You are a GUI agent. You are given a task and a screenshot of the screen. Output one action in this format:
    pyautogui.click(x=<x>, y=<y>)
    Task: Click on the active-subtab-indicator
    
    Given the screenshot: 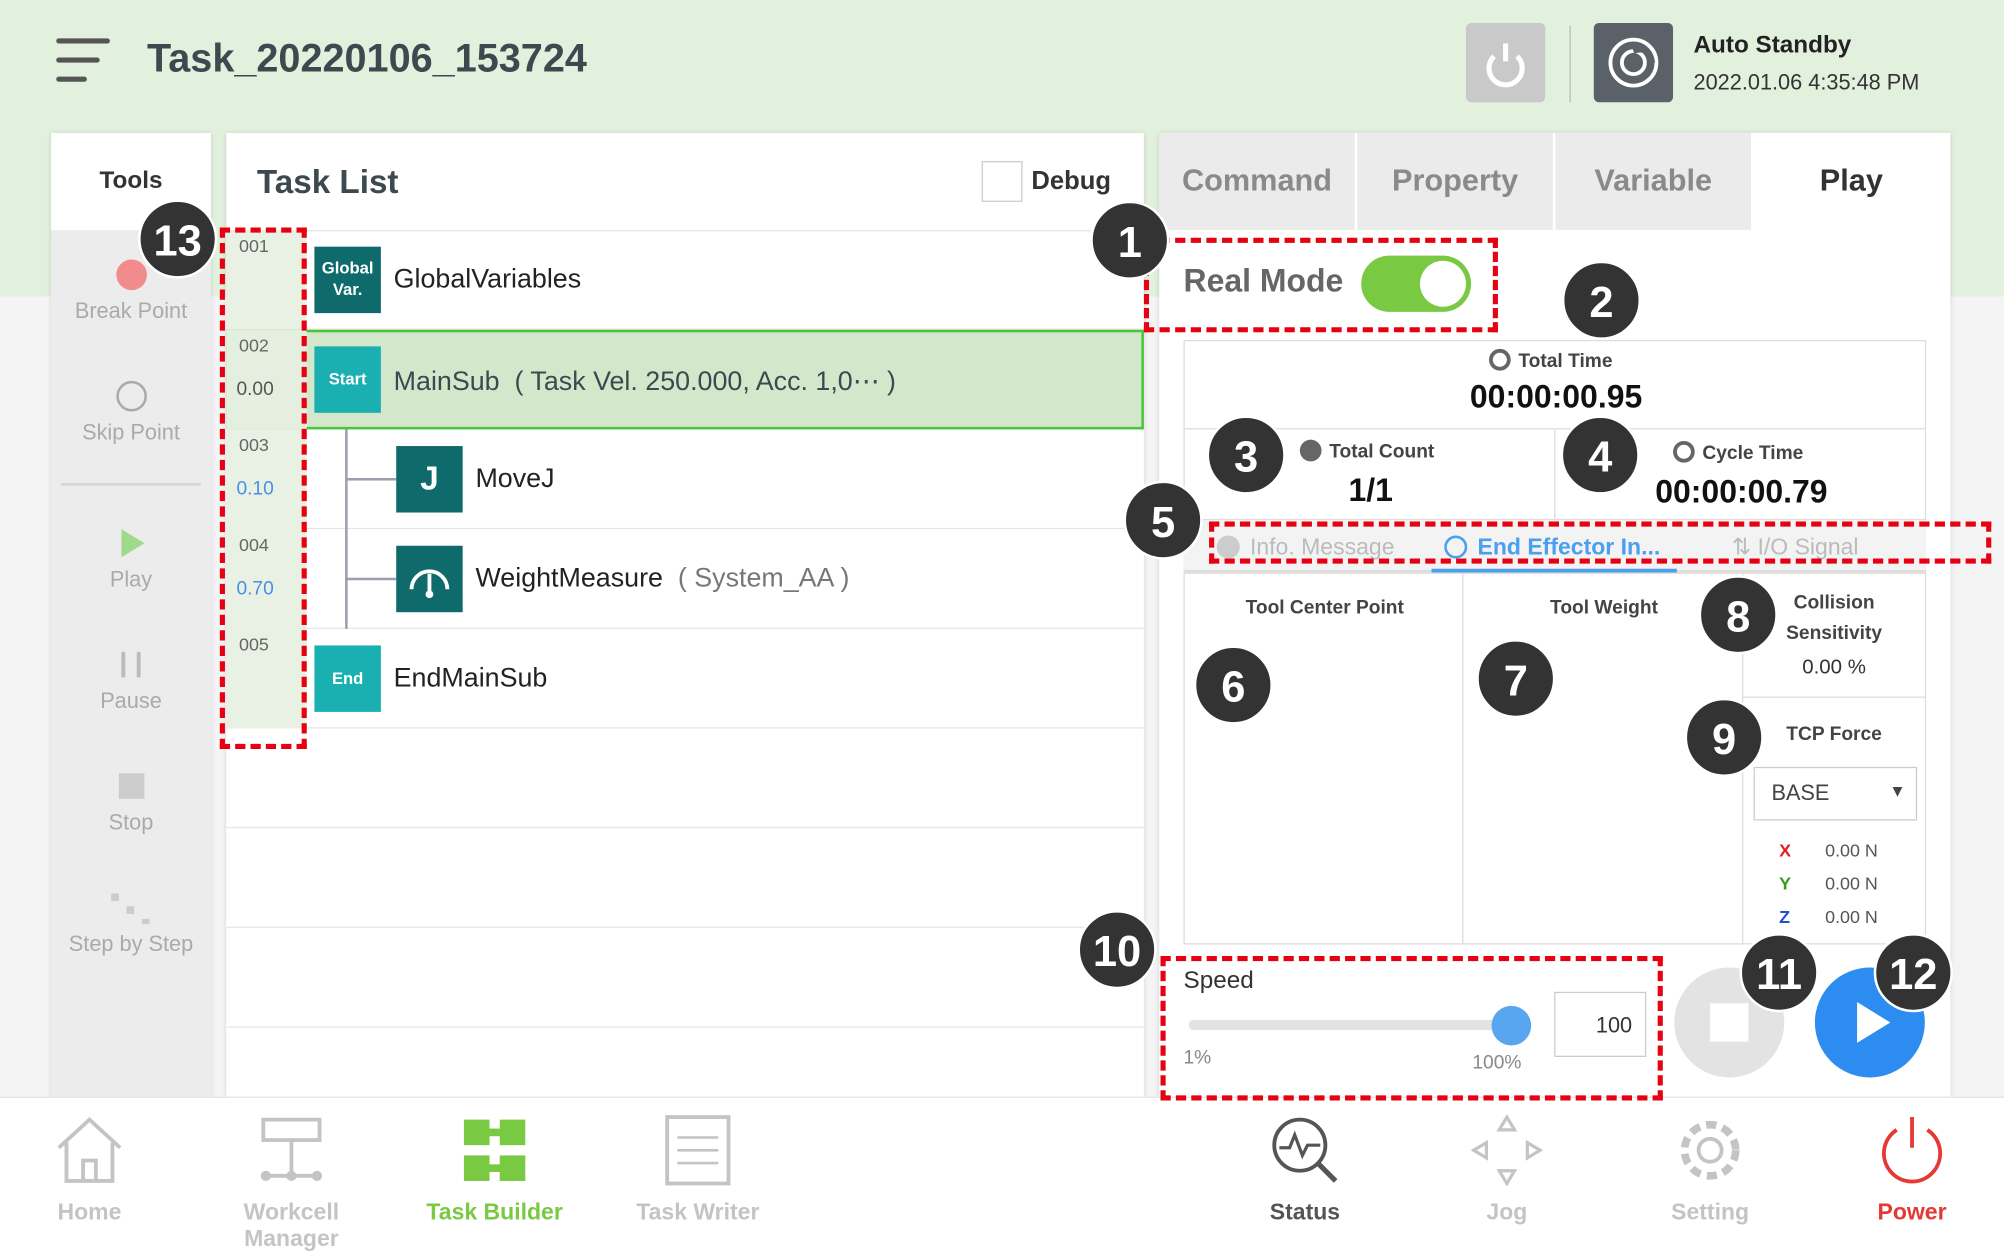 What is the action you would take?
    pyautogui.click(x=1554, y=570)
    